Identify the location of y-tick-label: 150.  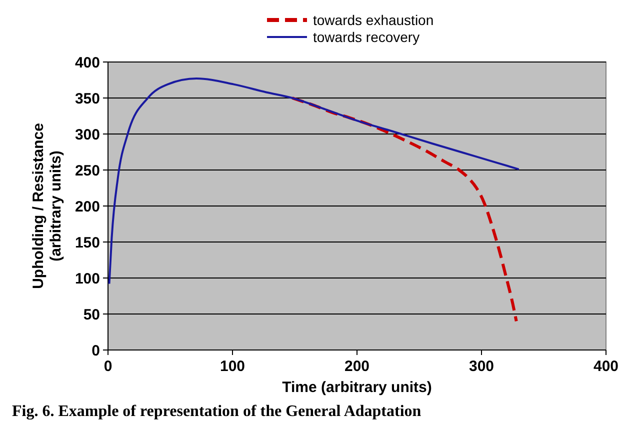
(87, 243).